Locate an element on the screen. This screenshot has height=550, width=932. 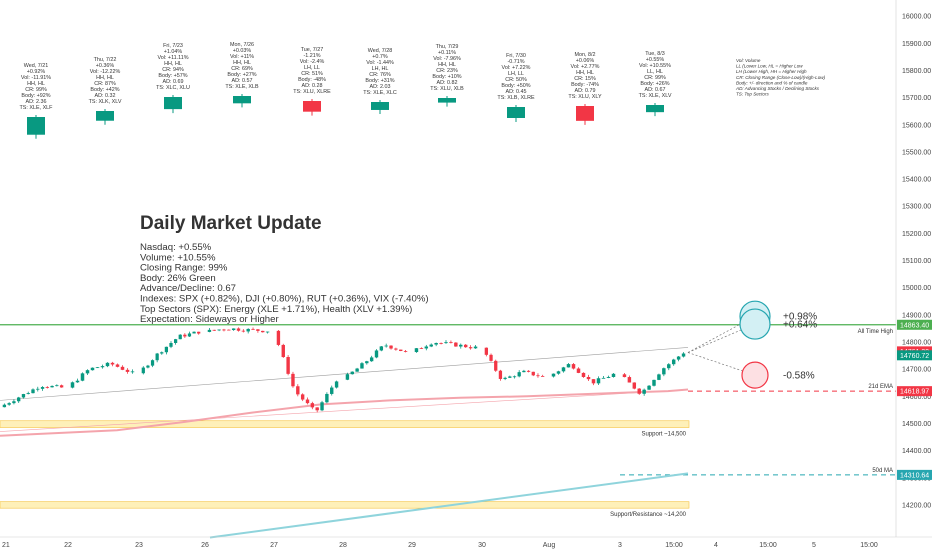
day-card-line: Vol: +11% is located at coordinates (242, 57).